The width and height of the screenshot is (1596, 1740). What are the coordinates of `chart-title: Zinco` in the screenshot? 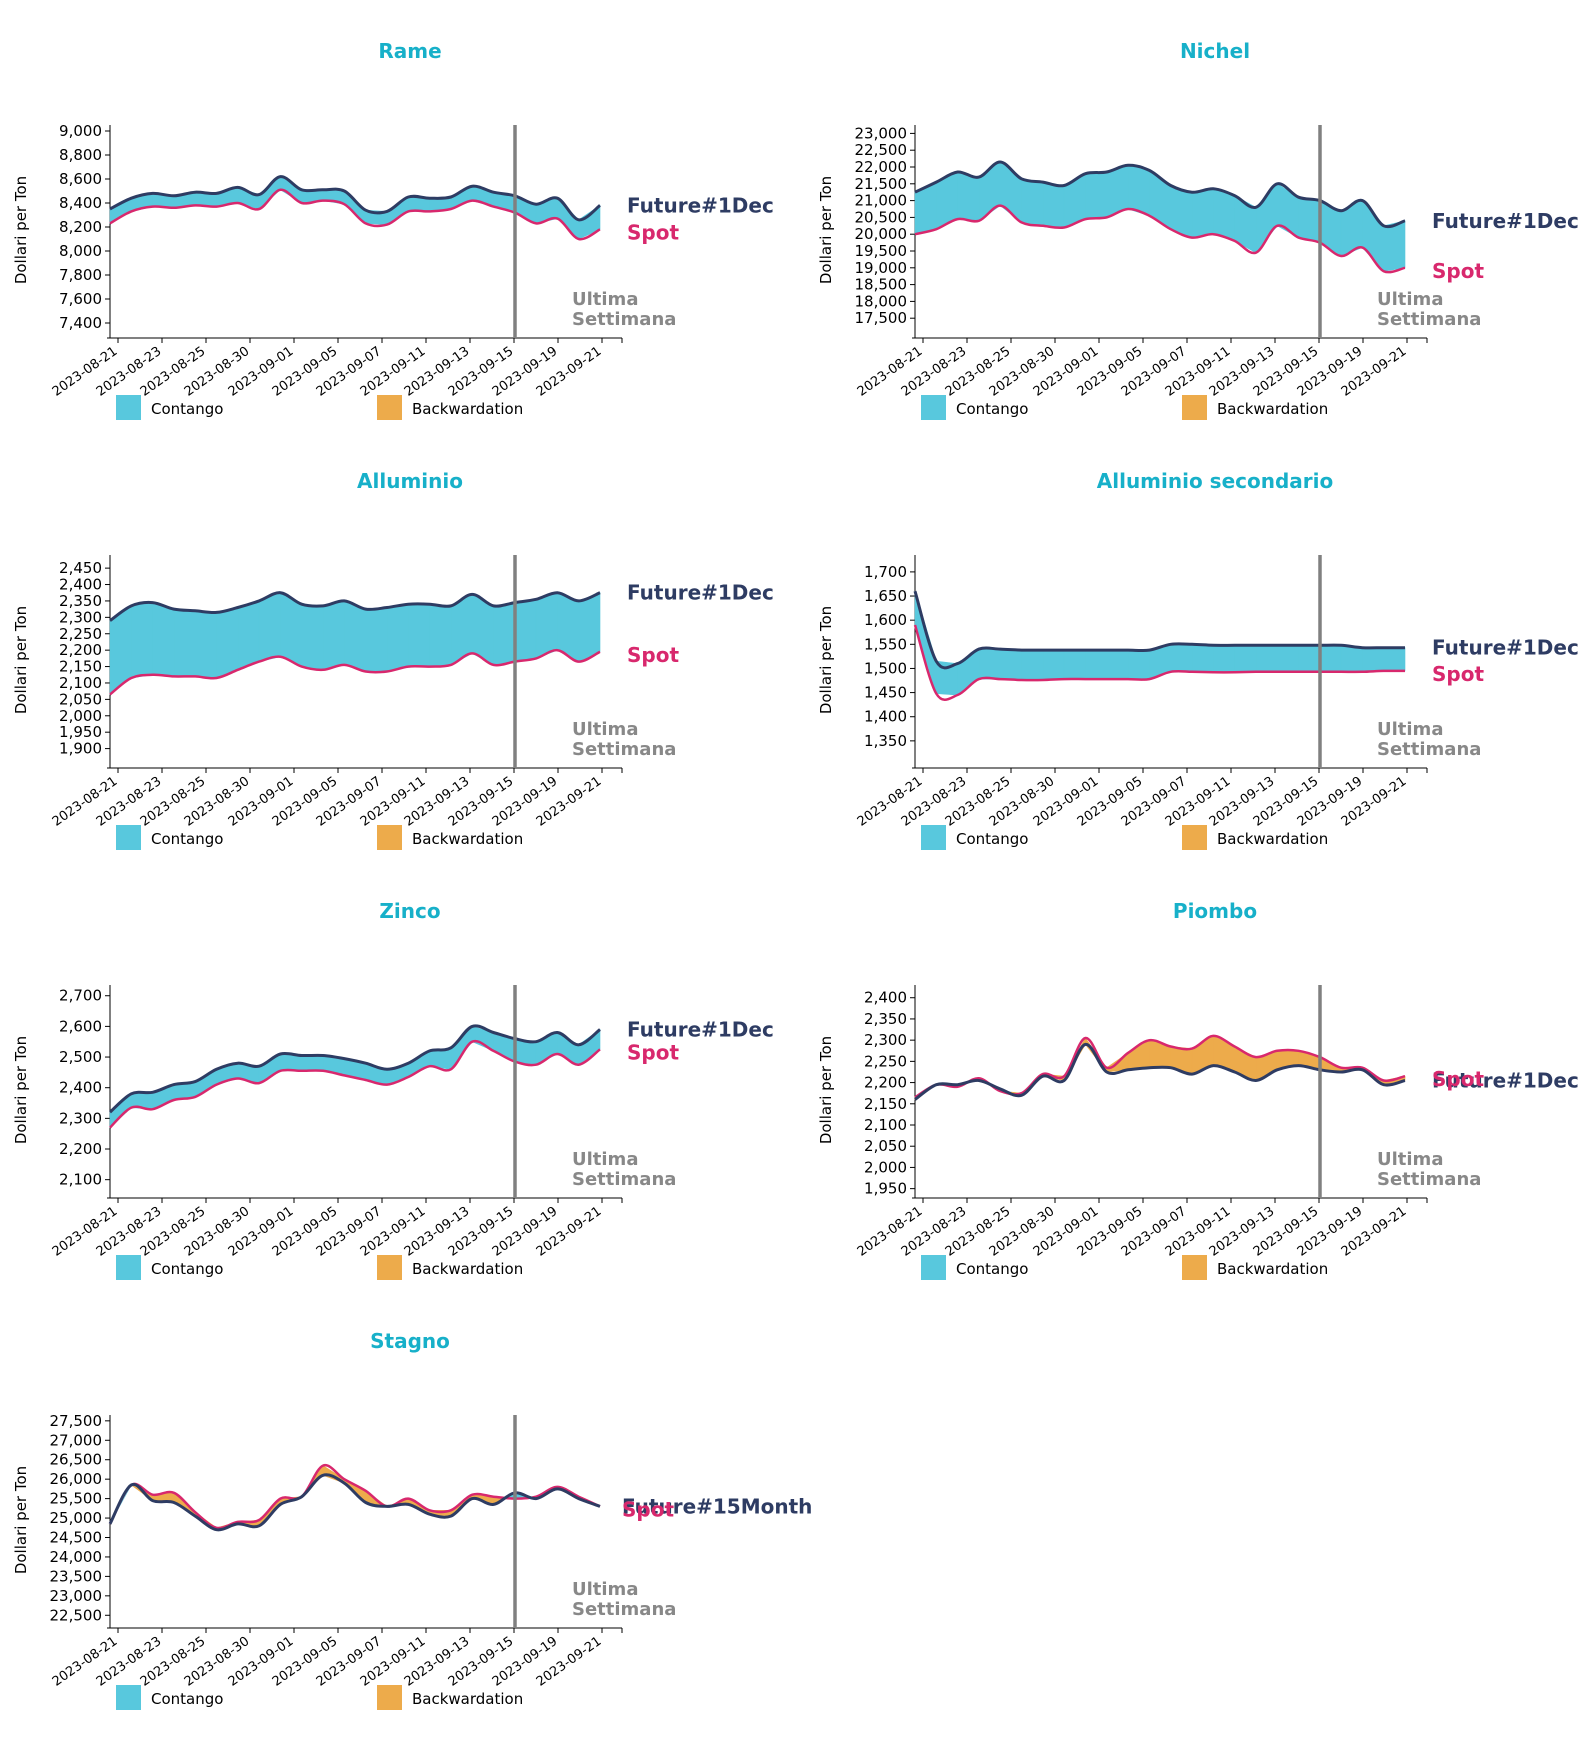 It's located at (409, 911).